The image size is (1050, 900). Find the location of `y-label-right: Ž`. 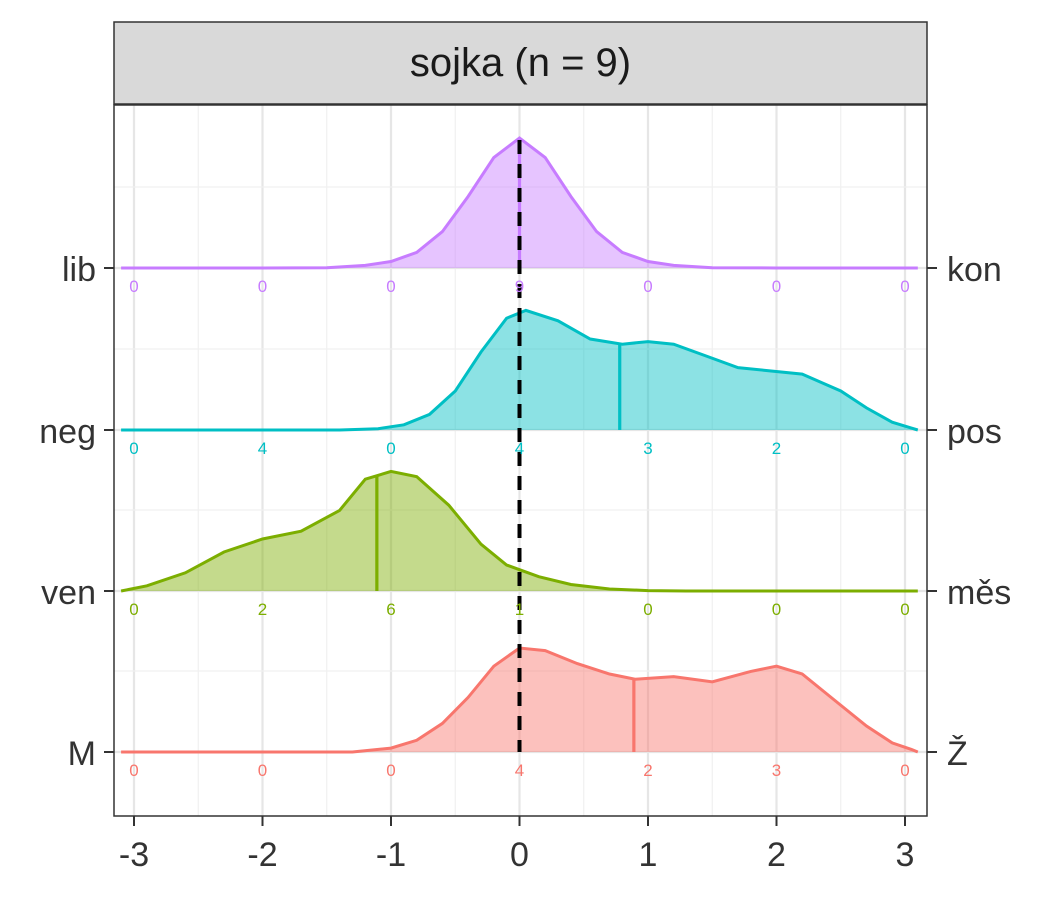

y-label-right: Ž is located at coordinates (957, 754).